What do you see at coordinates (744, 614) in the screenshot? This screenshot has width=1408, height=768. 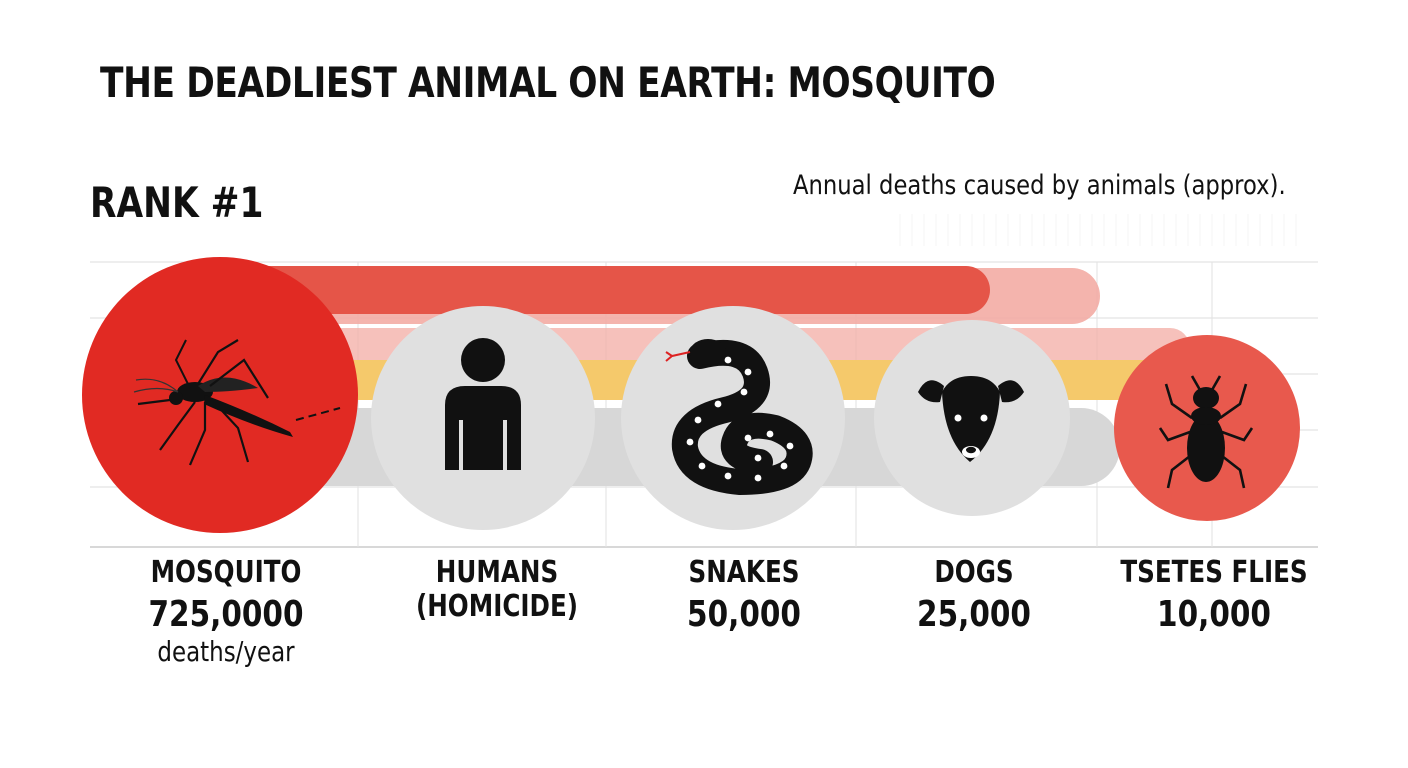 I see `category-value: 50,000` at bounding box center [744, 614].